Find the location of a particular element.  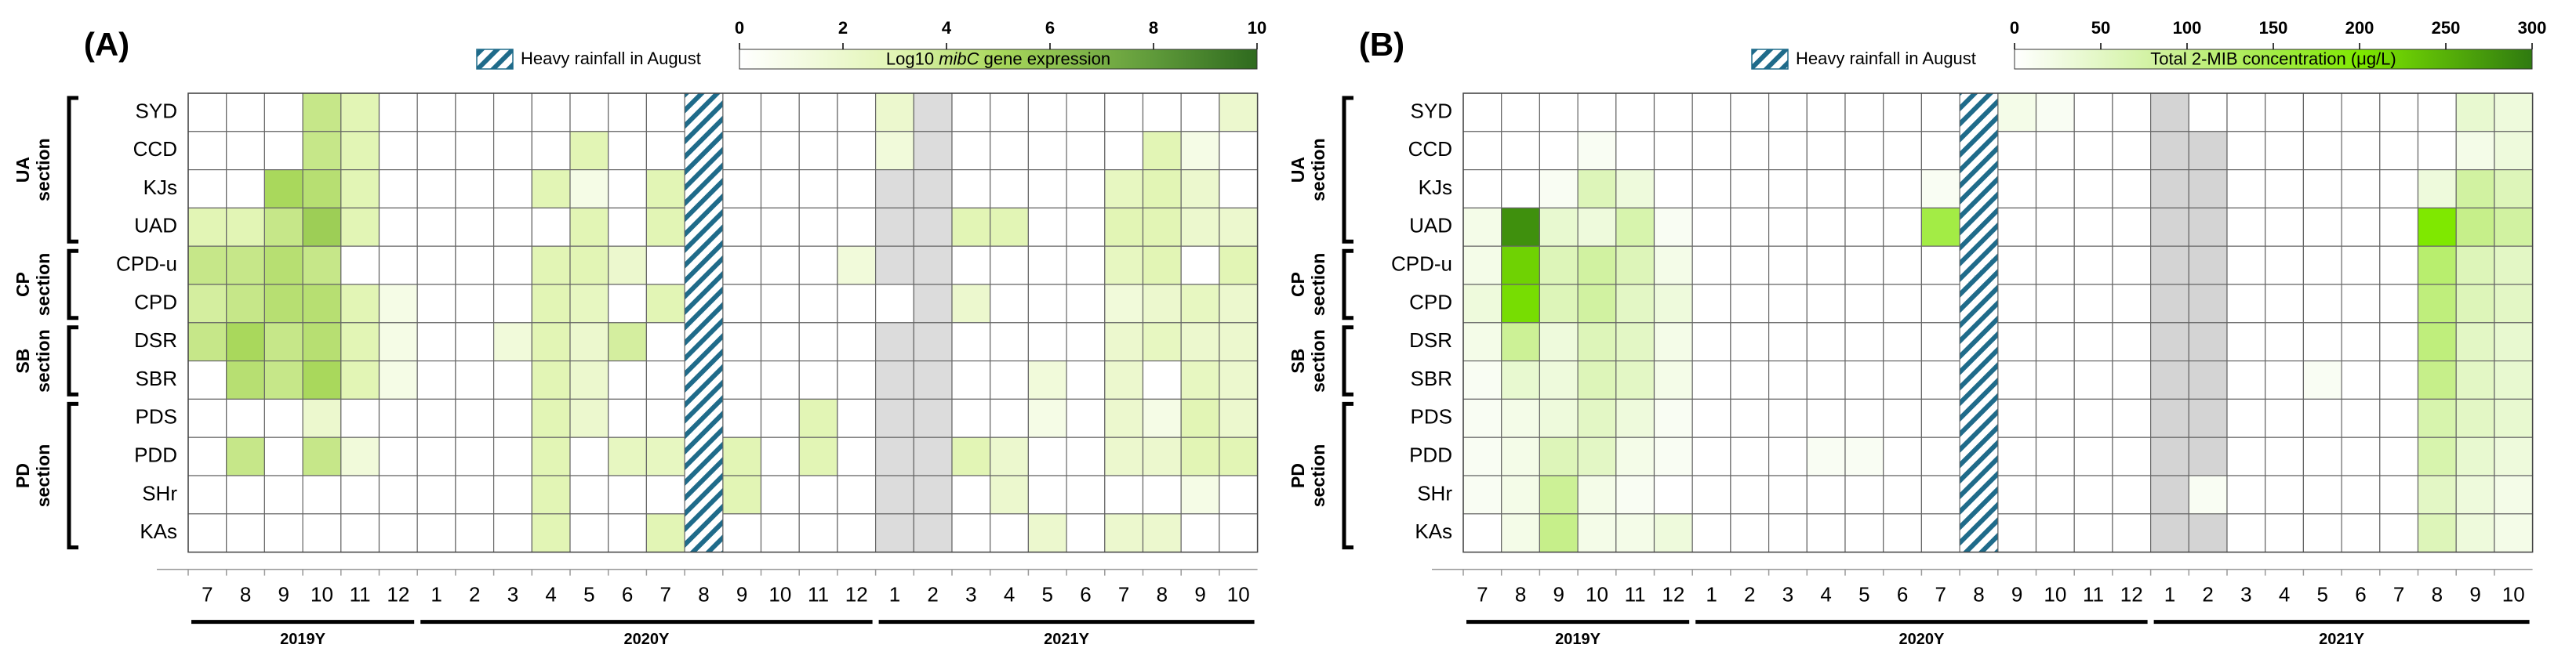

row-label: SYD is located at coordinates (156, 110).